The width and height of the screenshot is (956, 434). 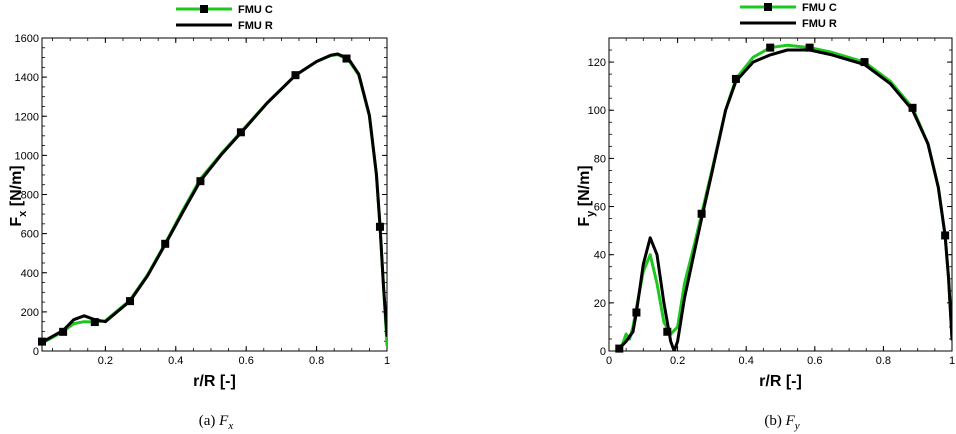 I want to click on y-tick-label: 1000, so click(x=27, y=156).